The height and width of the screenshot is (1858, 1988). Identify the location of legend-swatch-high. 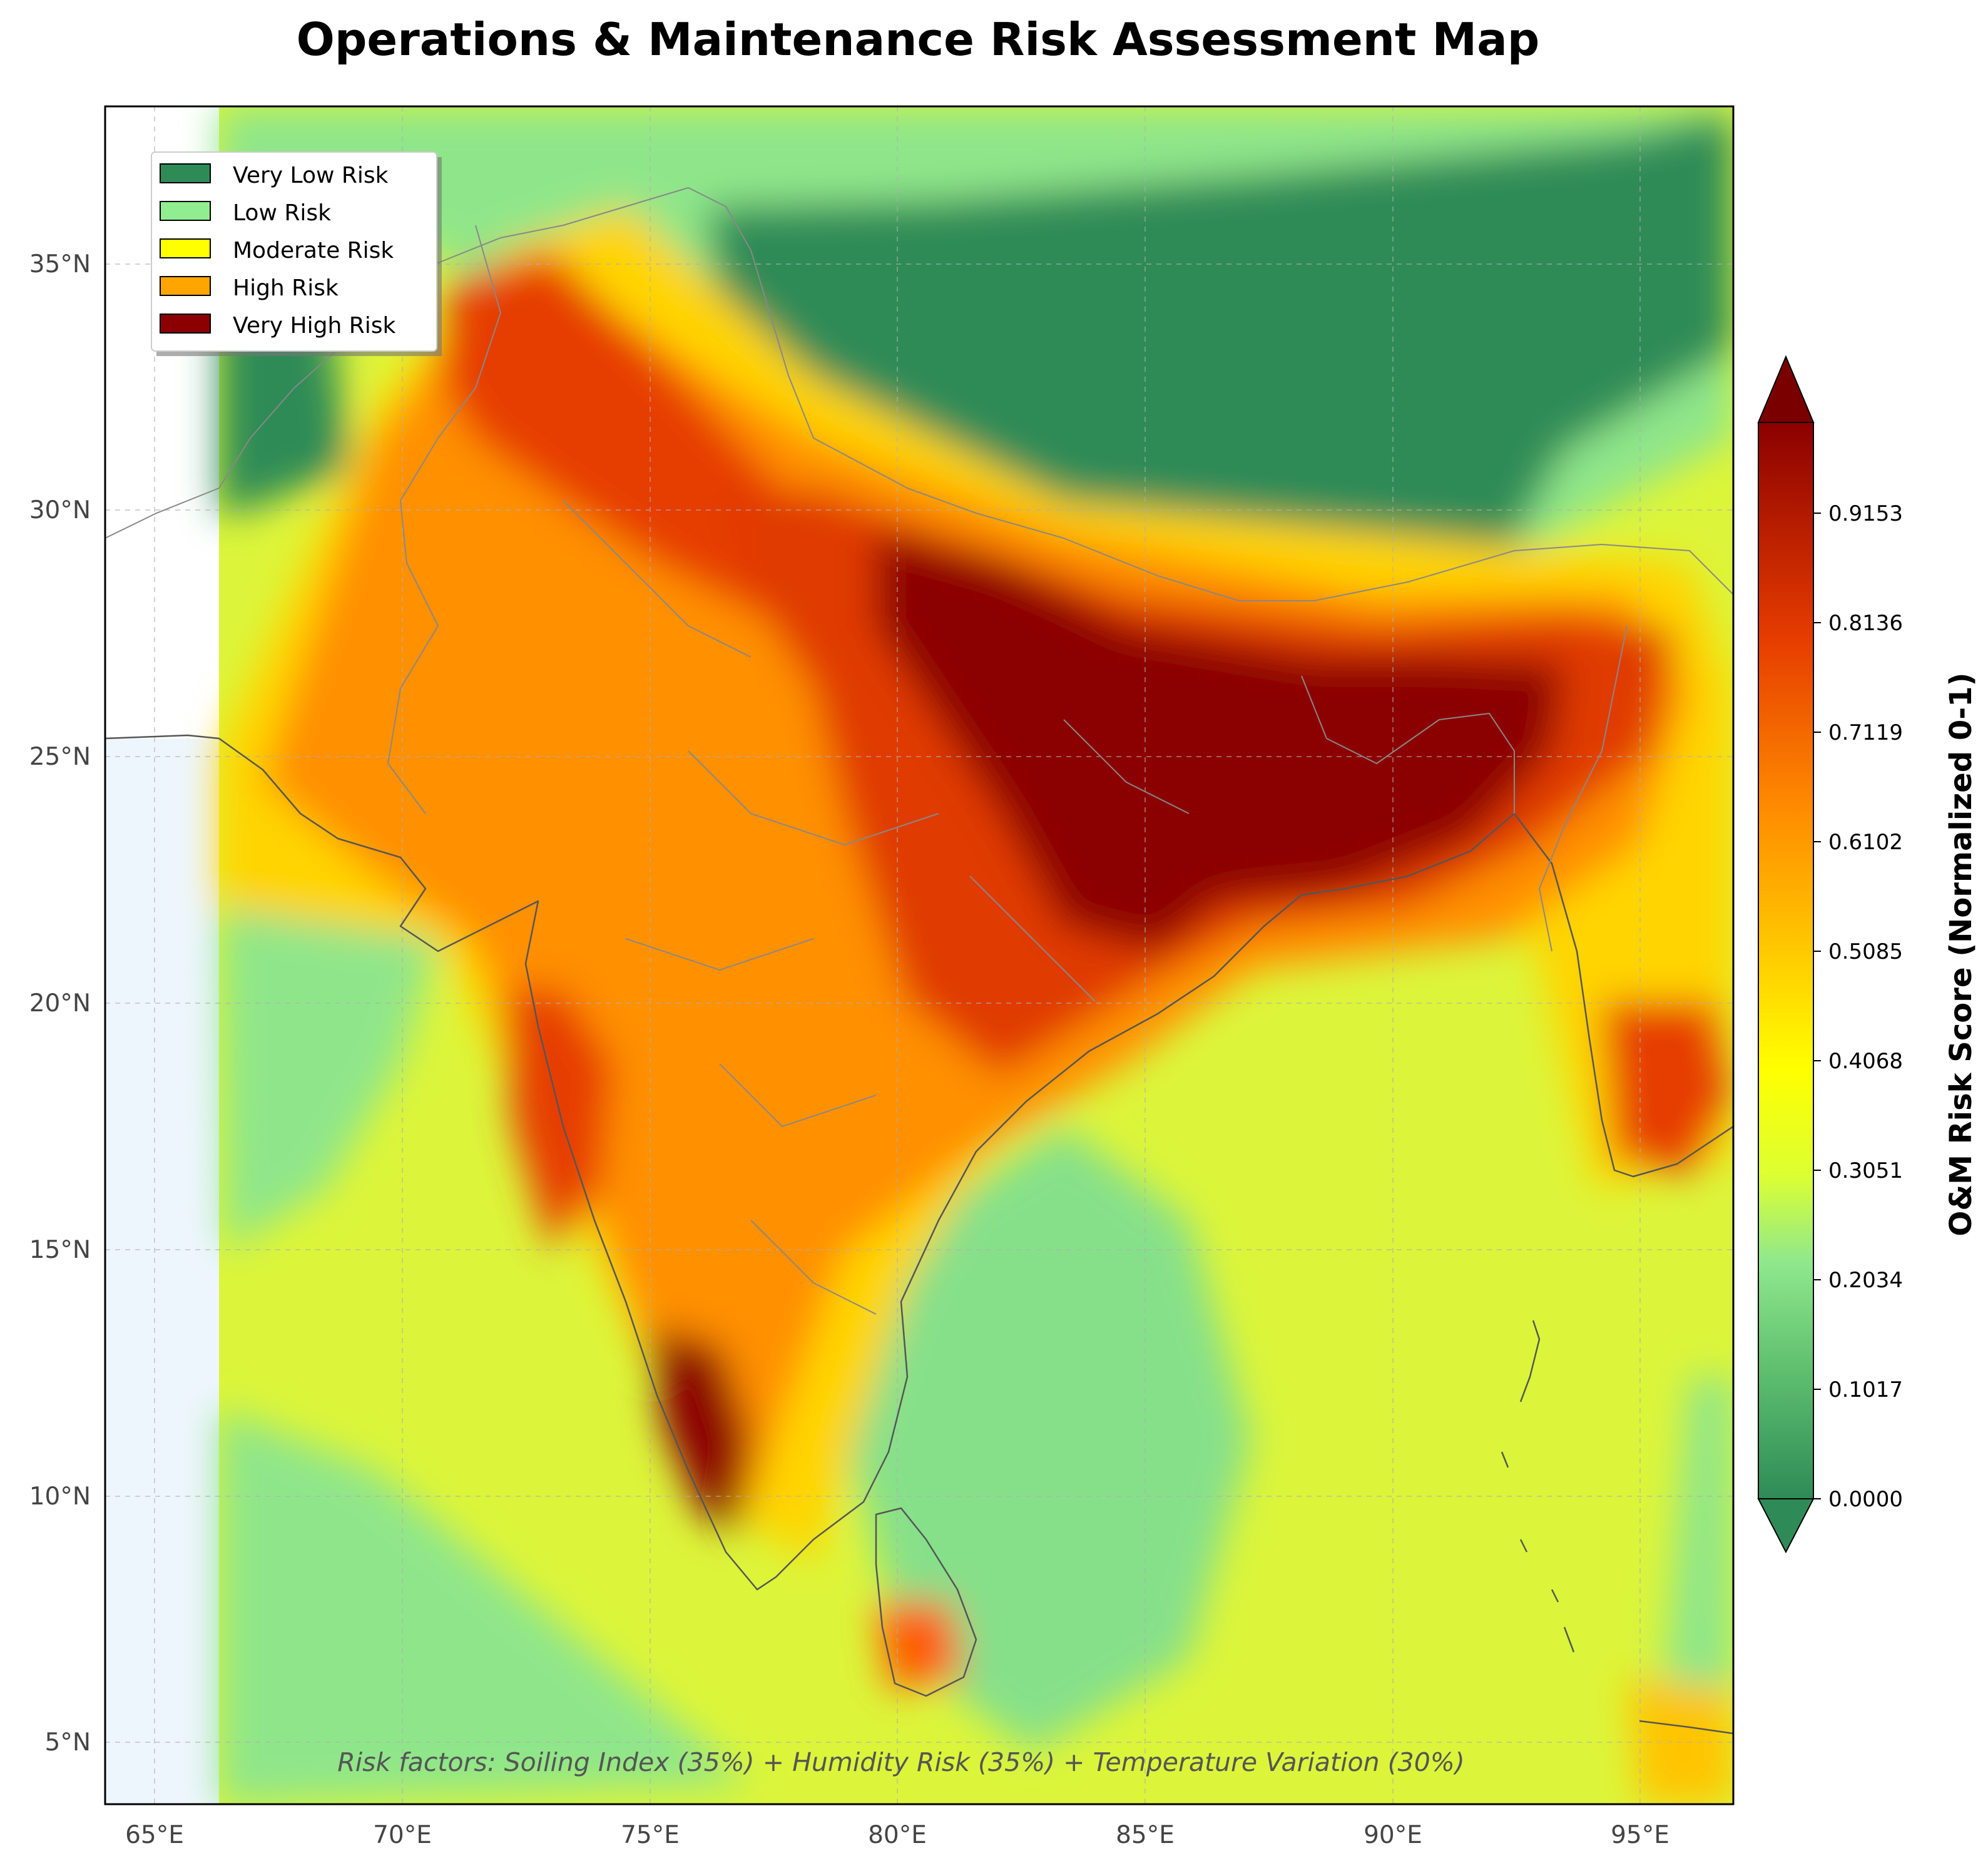
(185, 286).